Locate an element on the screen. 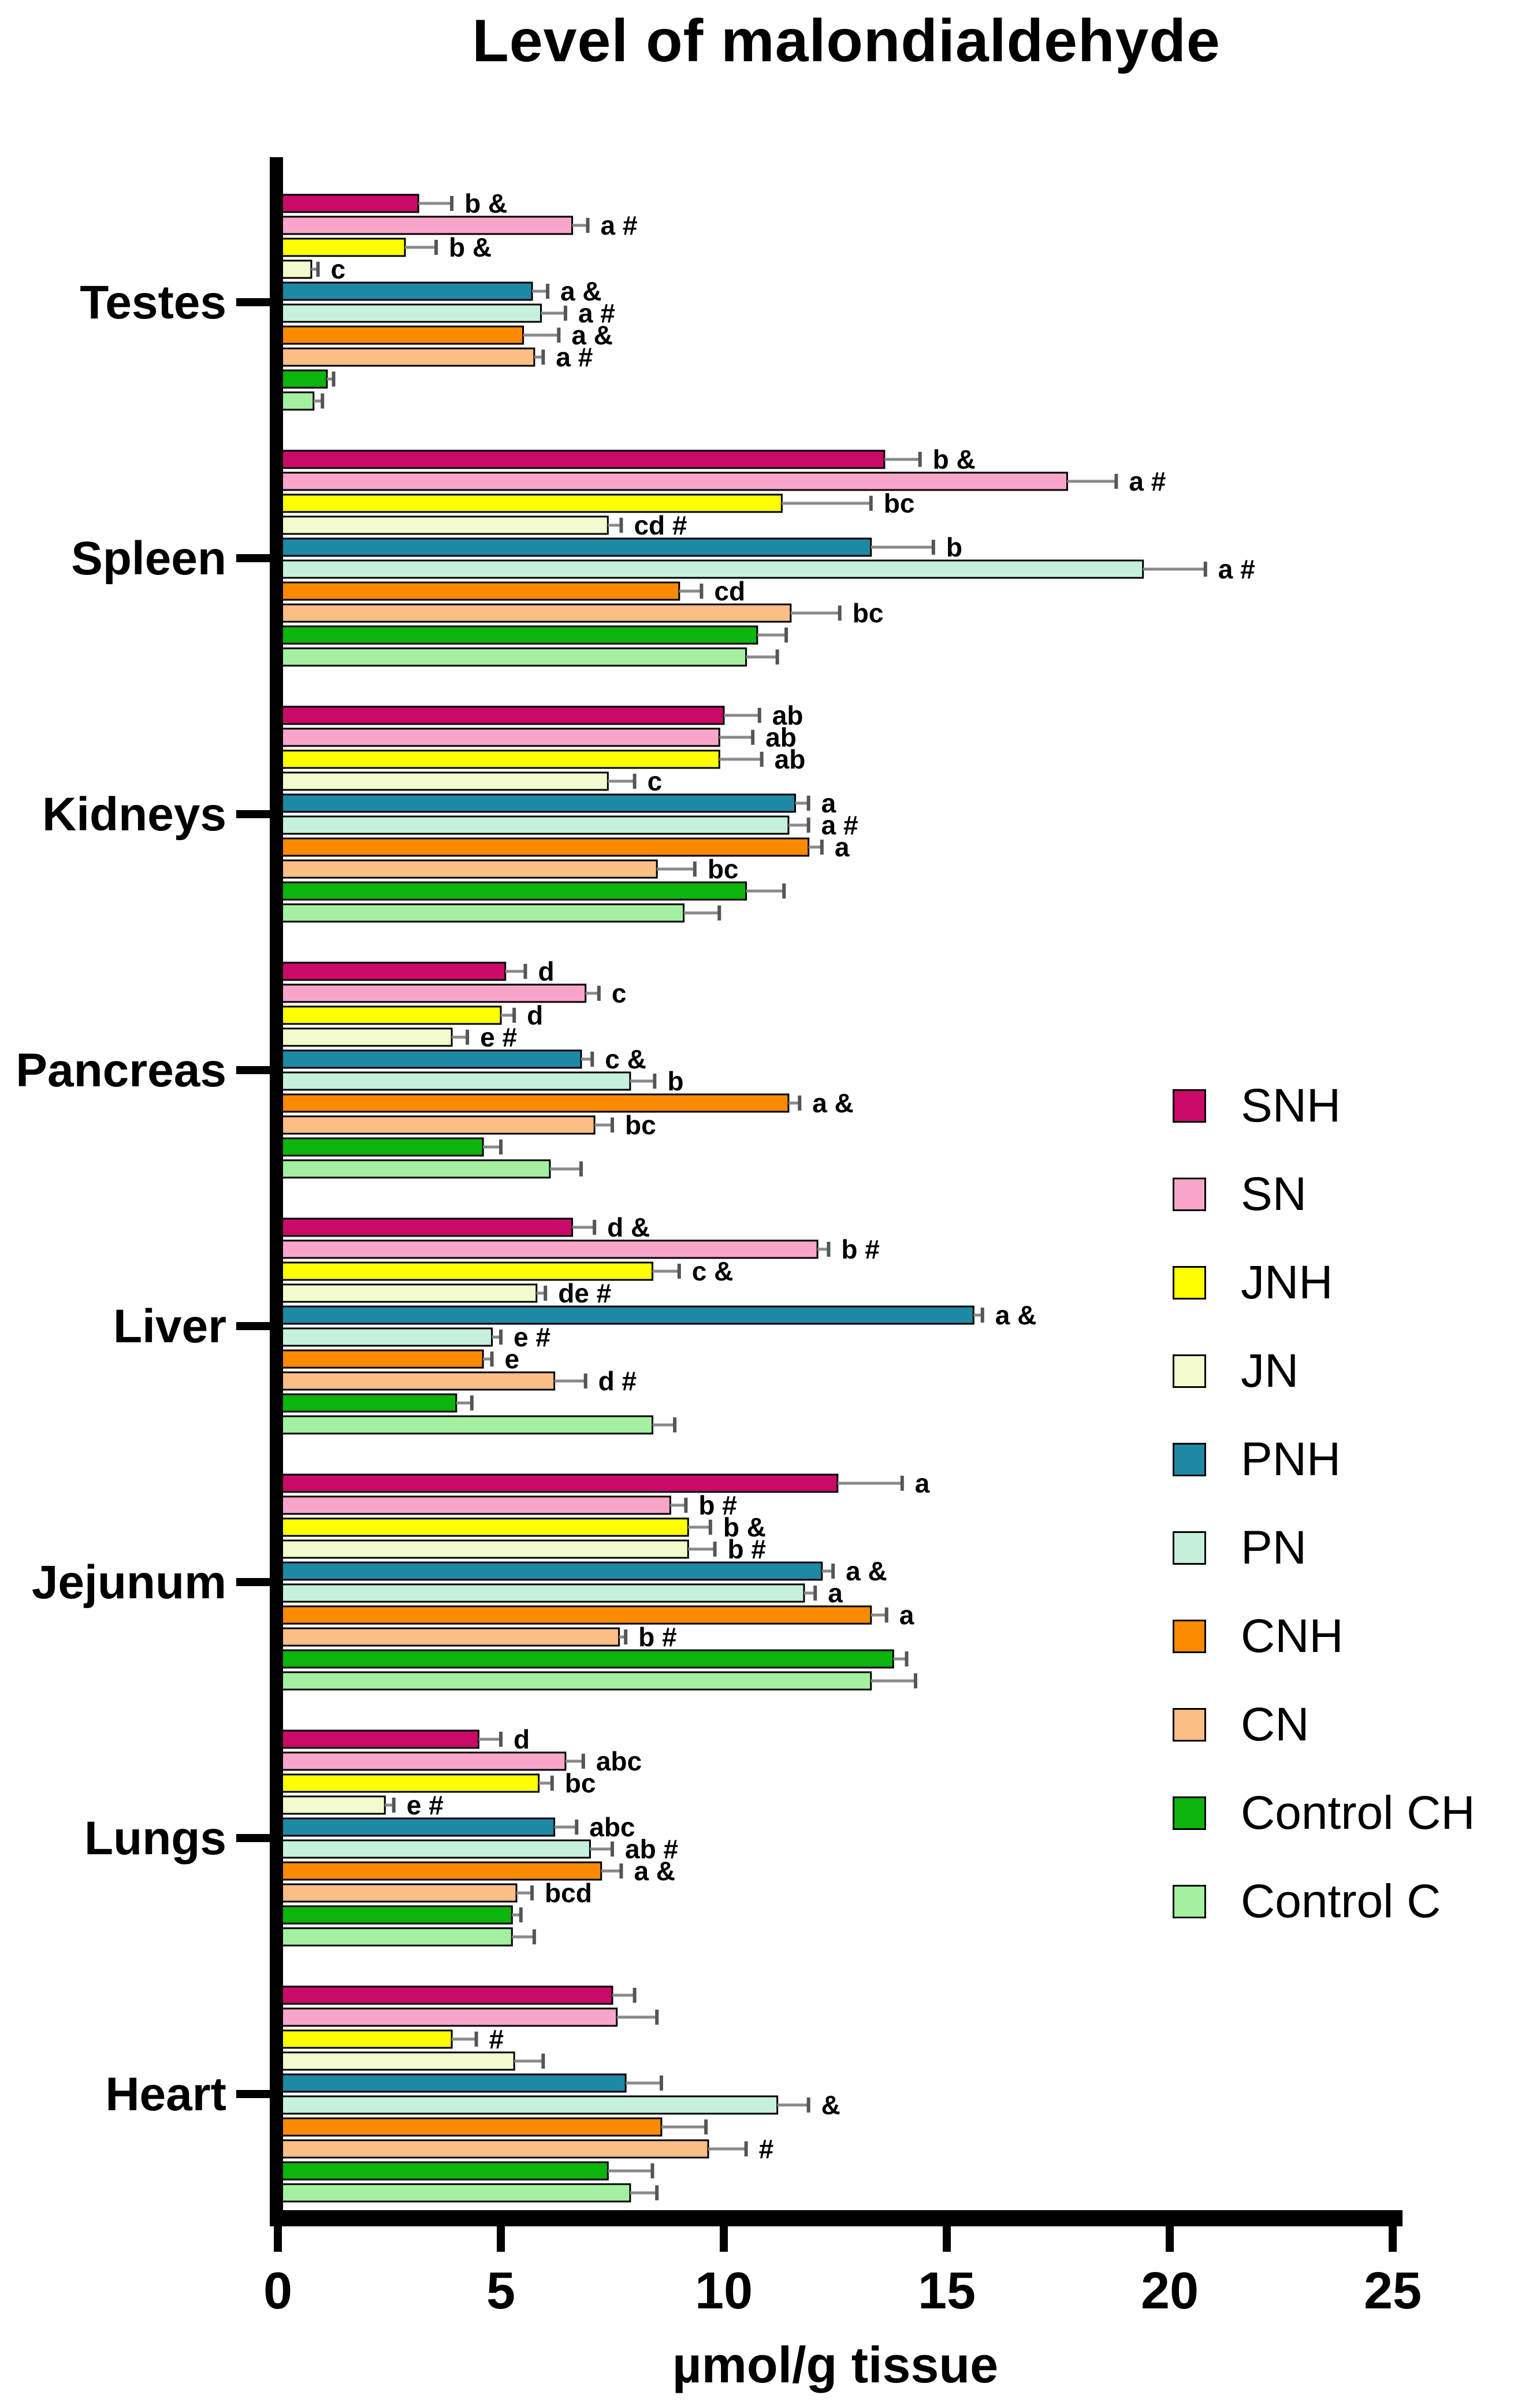 The image size is (1540, 2402). annotation-jejunum-snh: a is located at coordinates (922, 1483).